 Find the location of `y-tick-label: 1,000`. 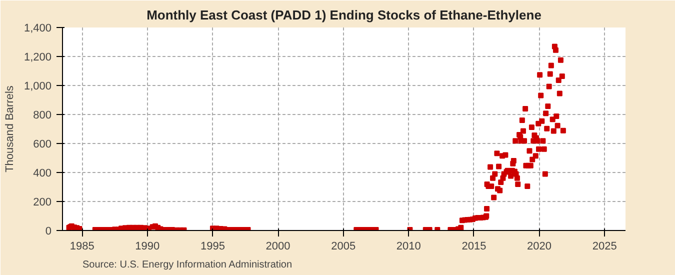

y-tick-label: 1,000 is located at coordinates (38, 86).